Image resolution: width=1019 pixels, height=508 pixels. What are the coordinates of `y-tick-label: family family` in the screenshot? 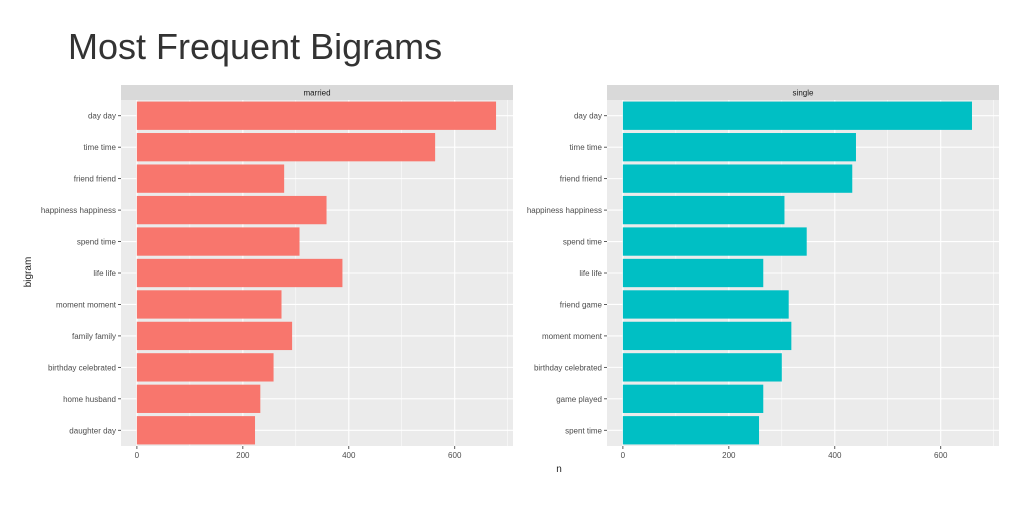 It's located at (94, 336).